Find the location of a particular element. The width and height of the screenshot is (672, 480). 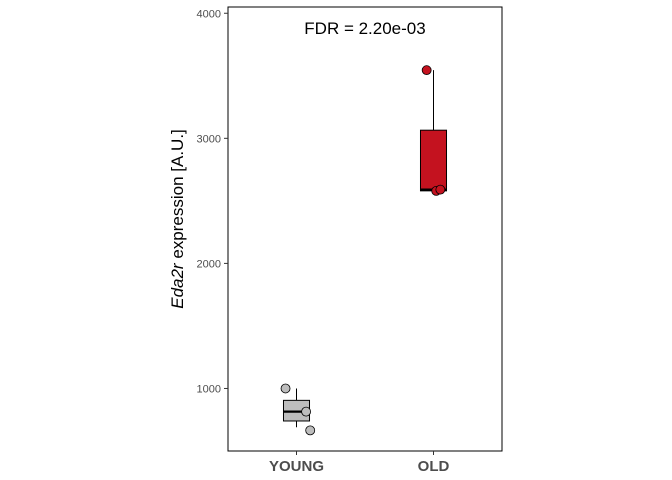

y-tick-label: 1000 is located at coordinates (209, 389).